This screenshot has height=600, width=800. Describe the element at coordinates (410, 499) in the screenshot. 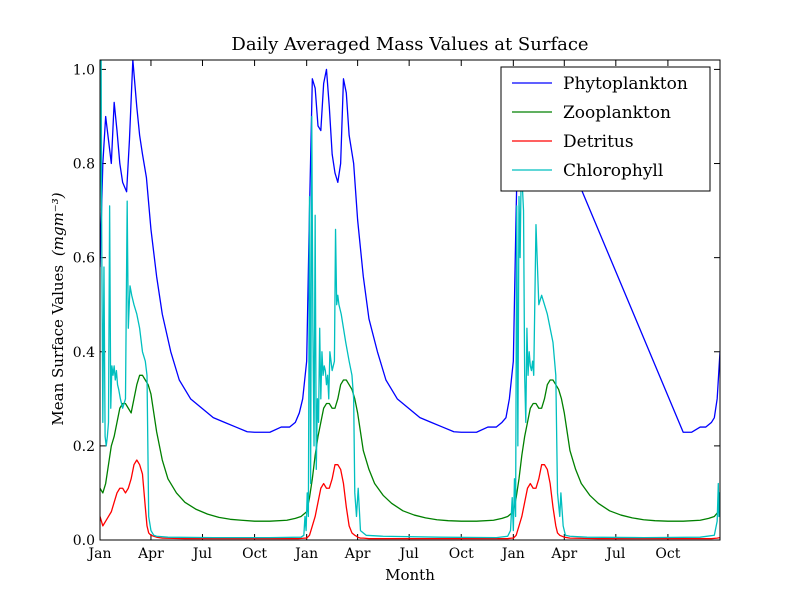

I see `series-line-detritus` at that location.